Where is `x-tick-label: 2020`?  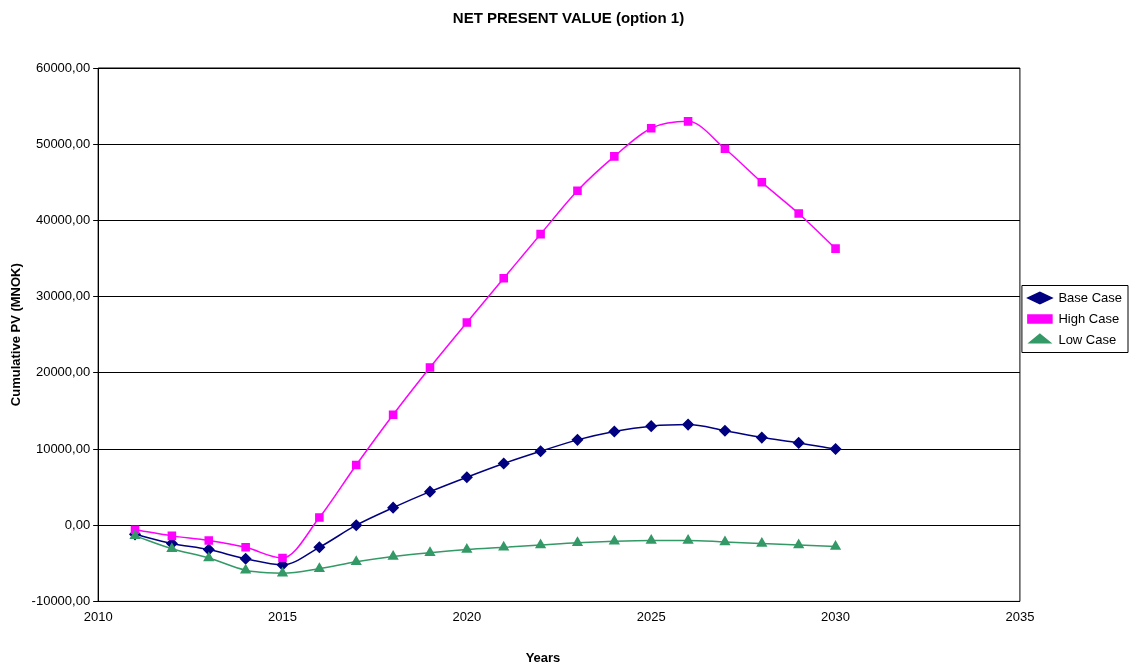 x-tick-label: 2020 is located at coordinates (467, 616).